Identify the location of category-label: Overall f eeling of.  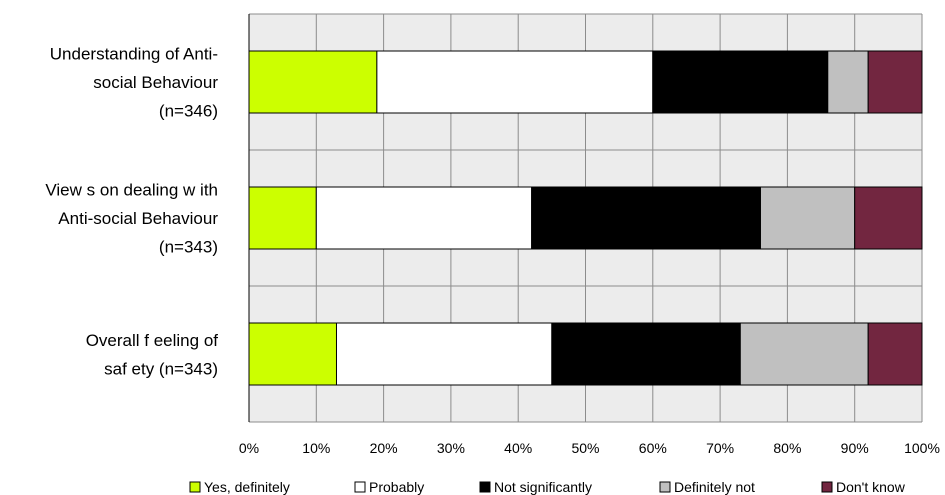
(152, 340).